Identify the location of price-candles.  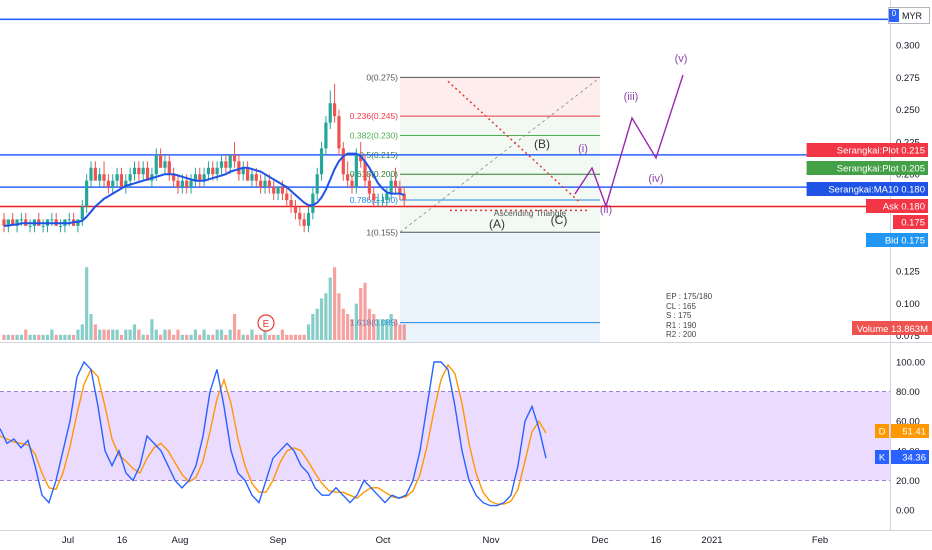
(204, 158).